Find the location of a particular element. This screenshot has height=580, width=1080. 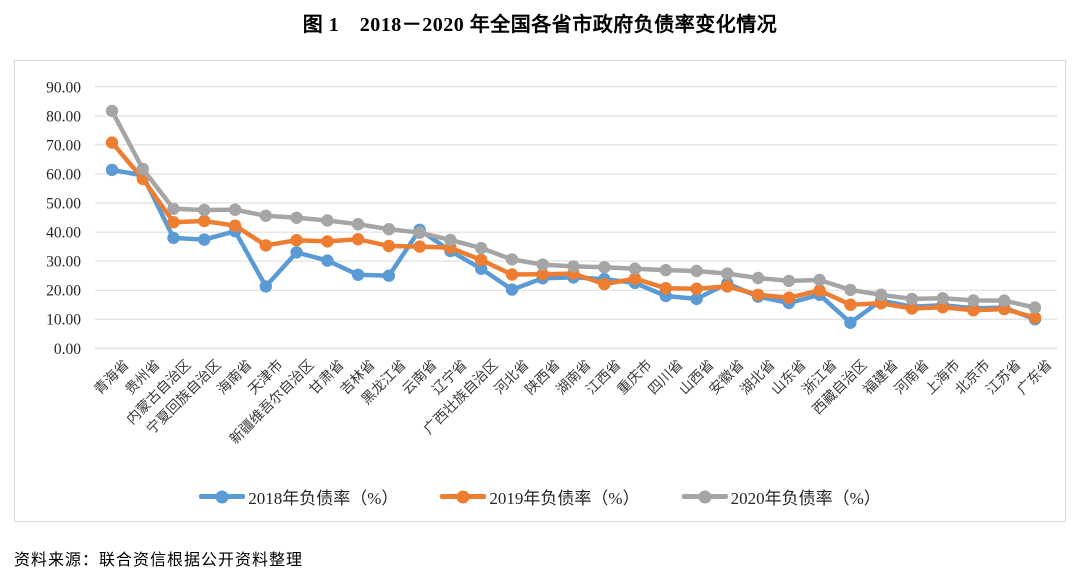

y-tick-label: 50.00 is located at coordinates (63, 204).